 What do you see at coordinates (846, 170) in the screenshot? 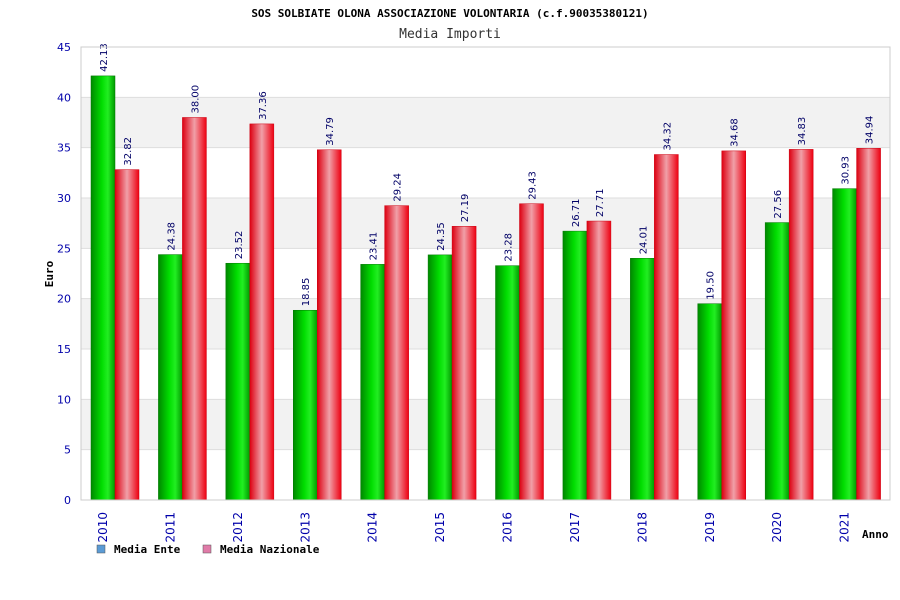
I see `data-label: 30.93` at bounding box center [846, 170].